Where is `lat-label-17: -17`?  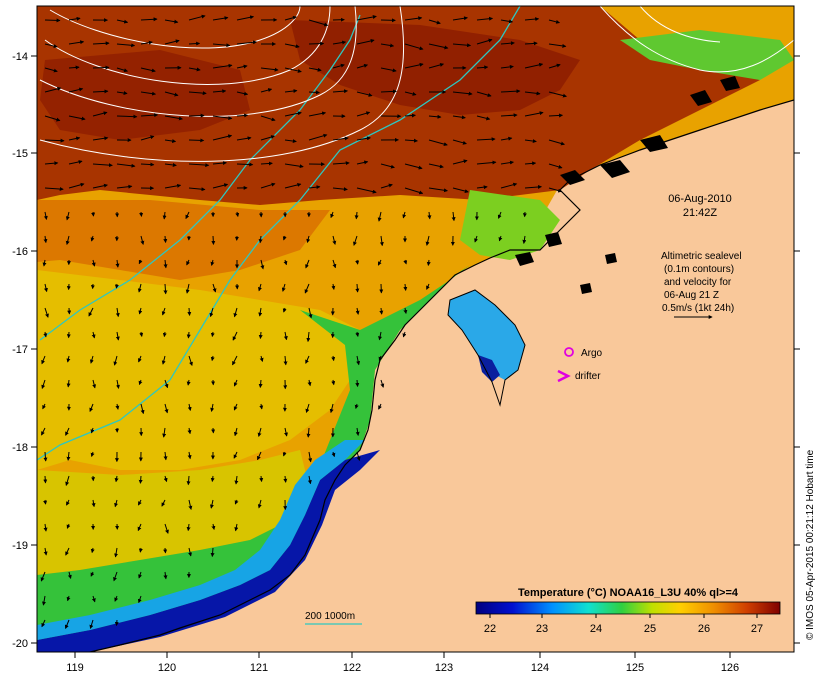 lat-label-17: -17 is located at coordinates (20, 350).